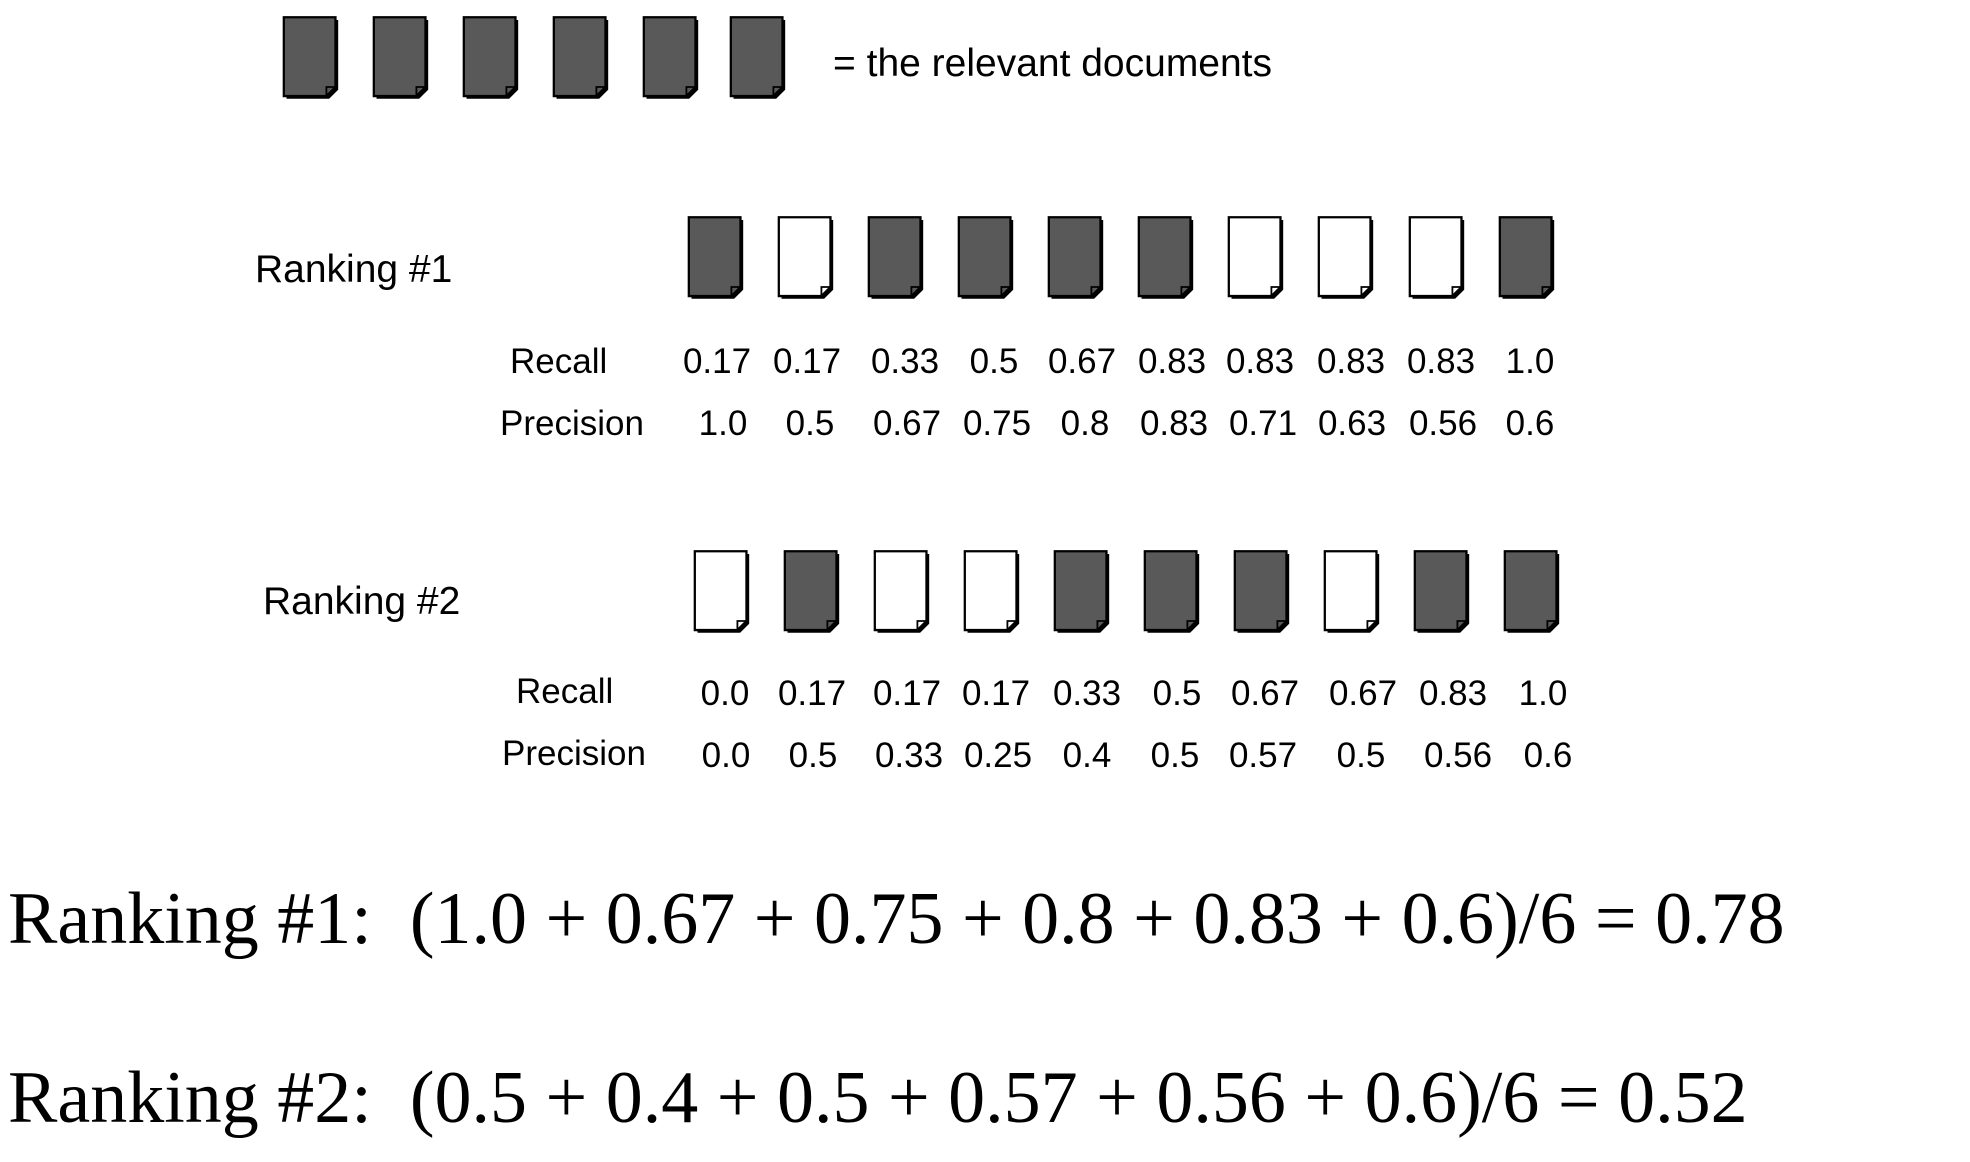 The width and height of the screenshot is (1970, 1162). What do you see at coordinates (1453, 693) in the screenshot?
I see `ranking-2-recall-value: 0.83` at bounding box center [1453, 693].